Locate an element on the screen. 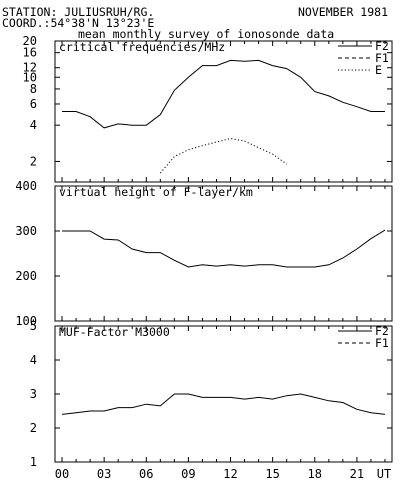  y-tick-label: 3 is located at coordinates (33, 394).